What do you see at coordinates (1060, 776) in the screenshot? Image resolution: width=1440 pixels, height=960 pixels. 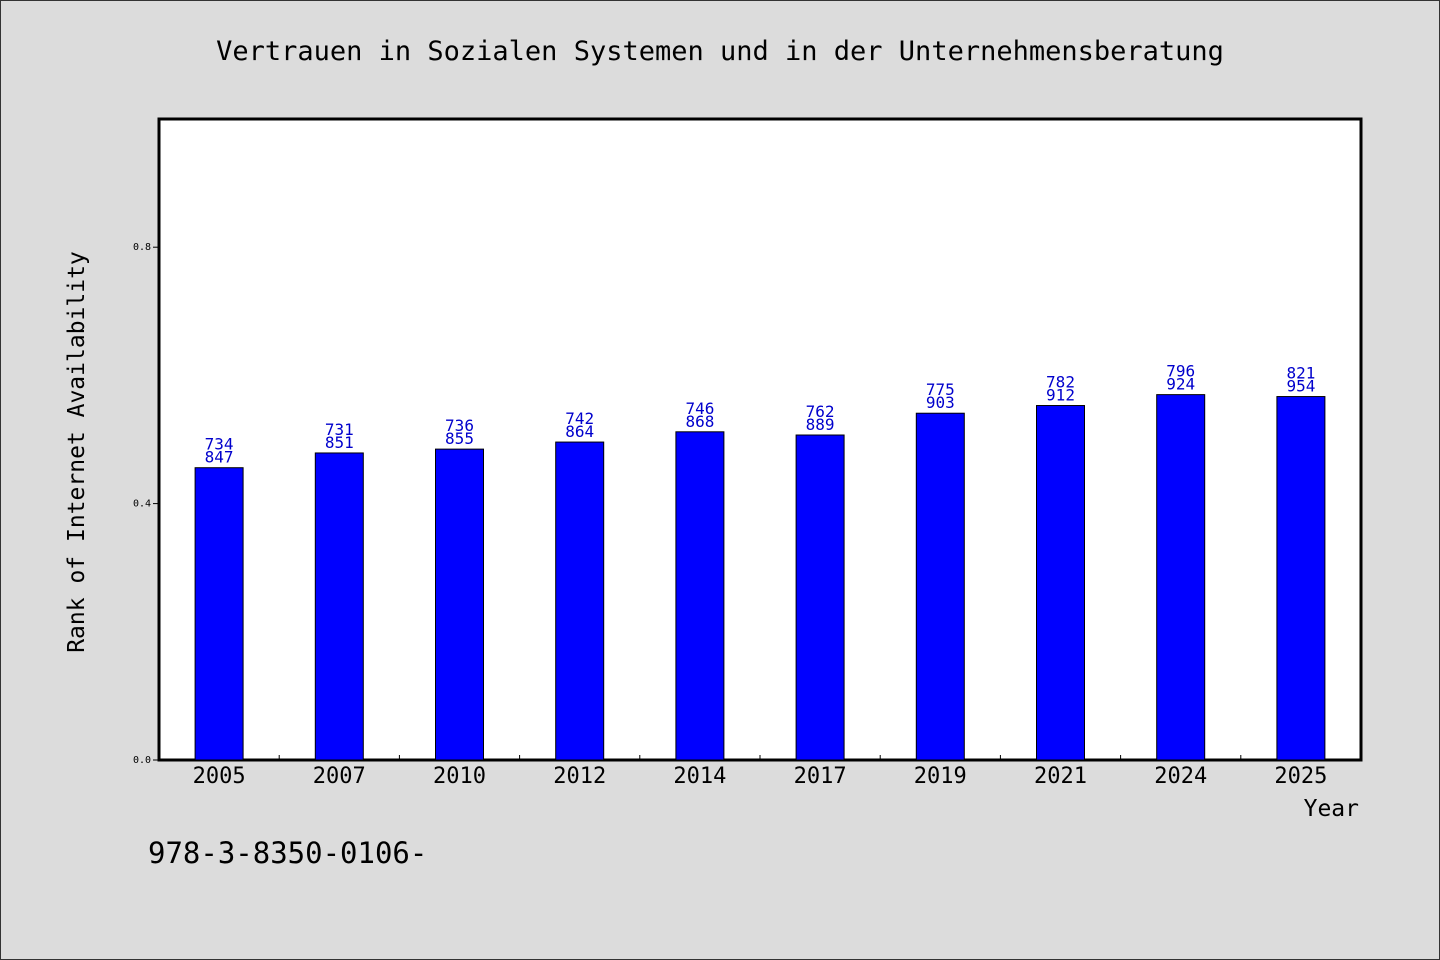 I see `x-tick-label: 2021` at bounding box center [1060, 776].